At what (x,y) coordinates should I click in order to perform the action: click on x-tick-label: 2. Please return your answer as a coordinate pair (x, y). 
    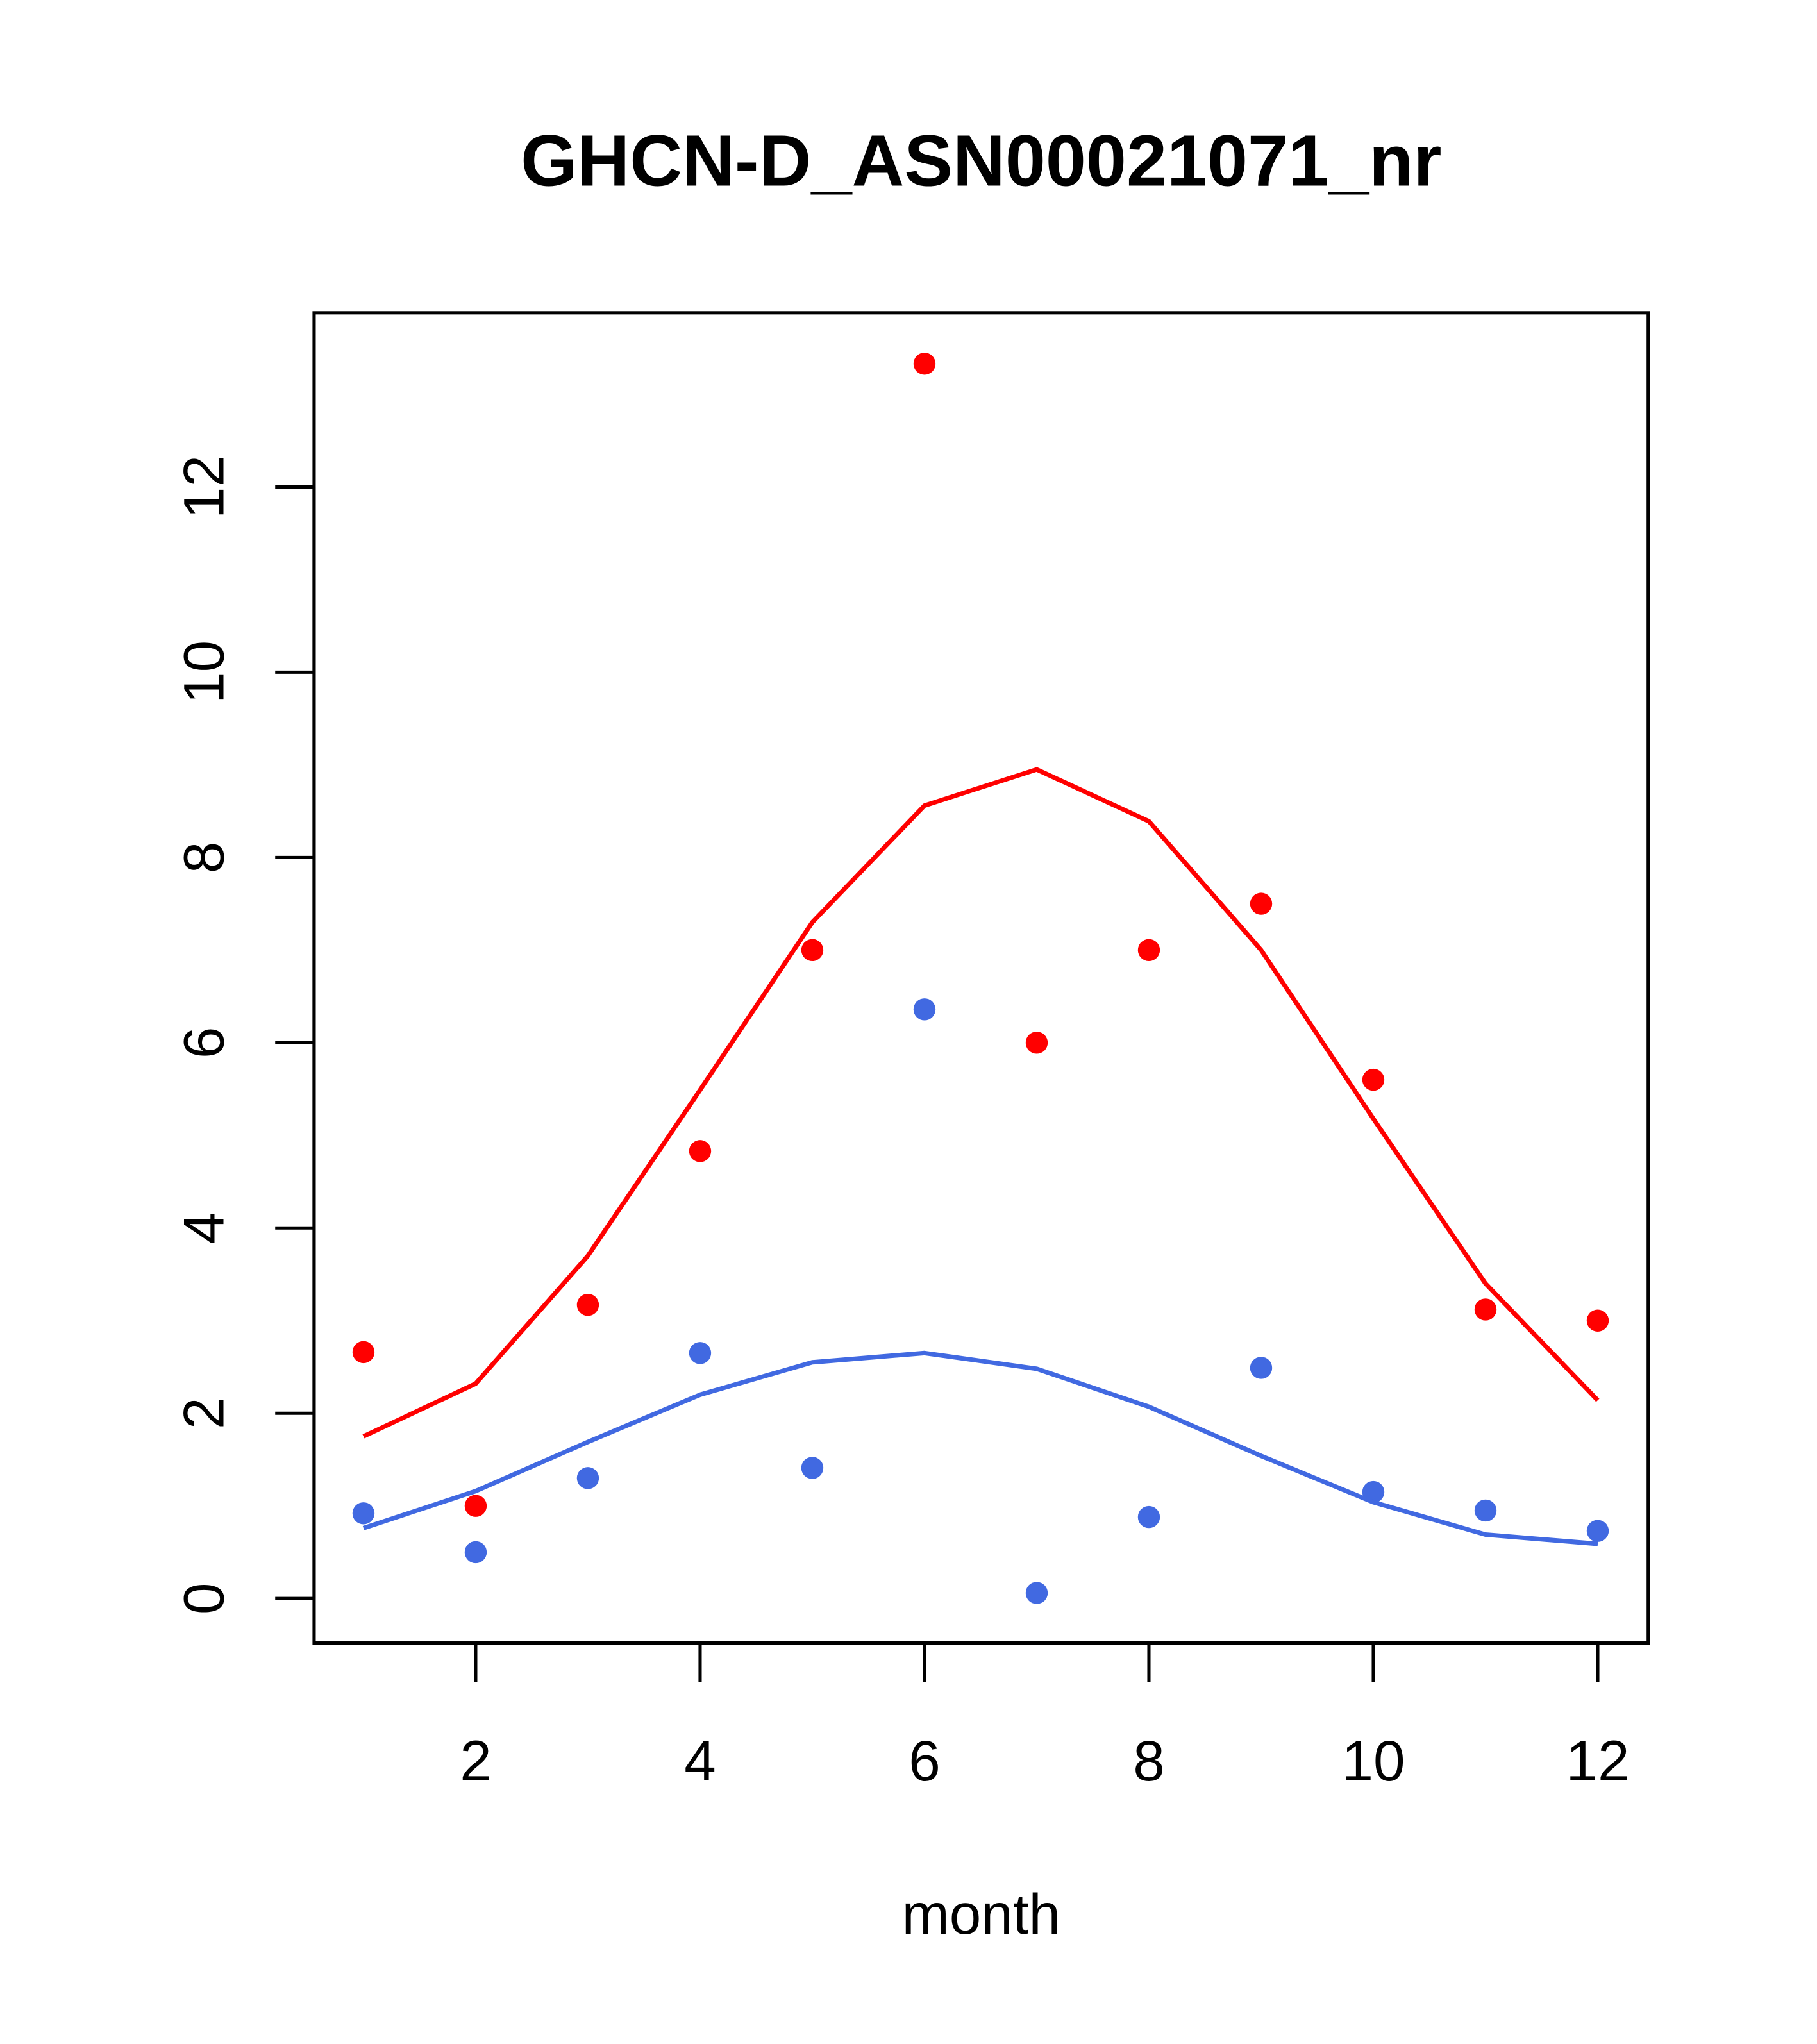
    Looking at the image, I should click on (476, 1761).